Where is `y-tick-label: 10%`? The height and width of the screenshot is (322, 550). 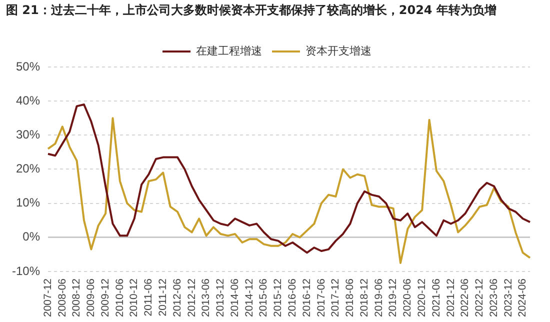 y-tick-label: 10% is located at coordinates (28, 203).